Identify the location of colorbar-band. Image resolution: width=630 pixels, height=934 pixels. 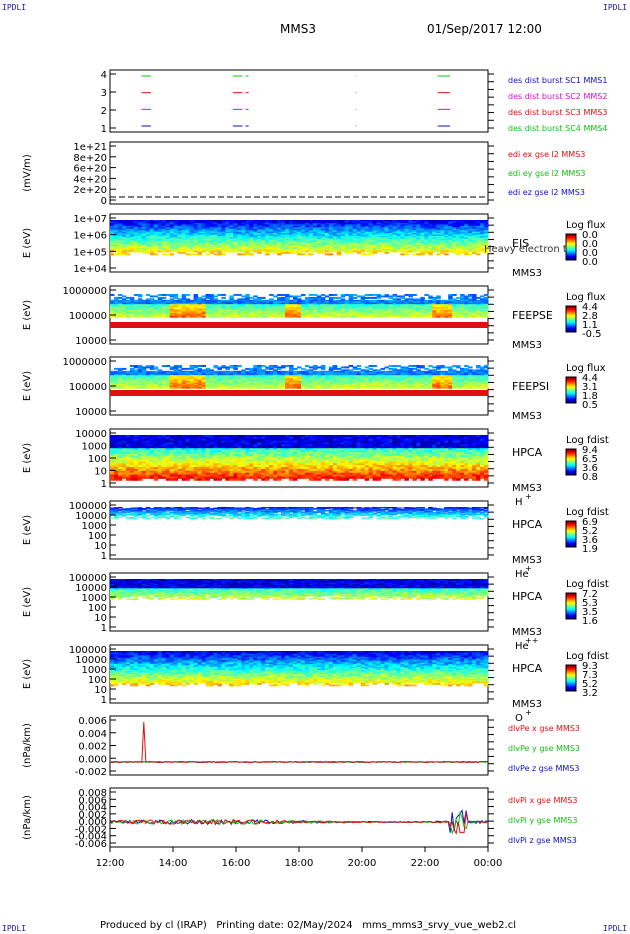
(571, 250).